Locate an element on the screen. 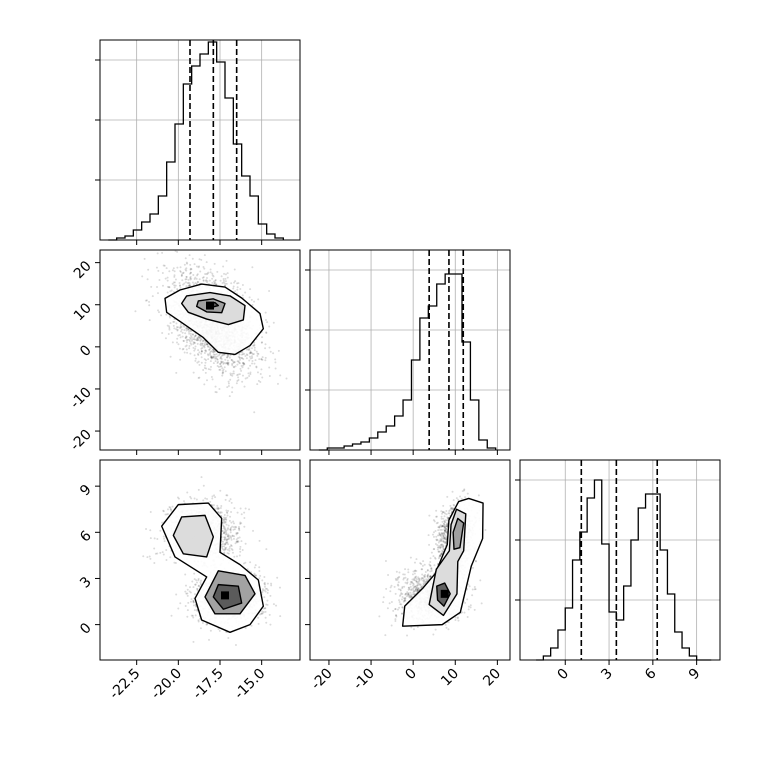 Image resolution: width=760 pixels, height=760 pixels. y-tick-label: 20 is located at coordinates (83, 270).